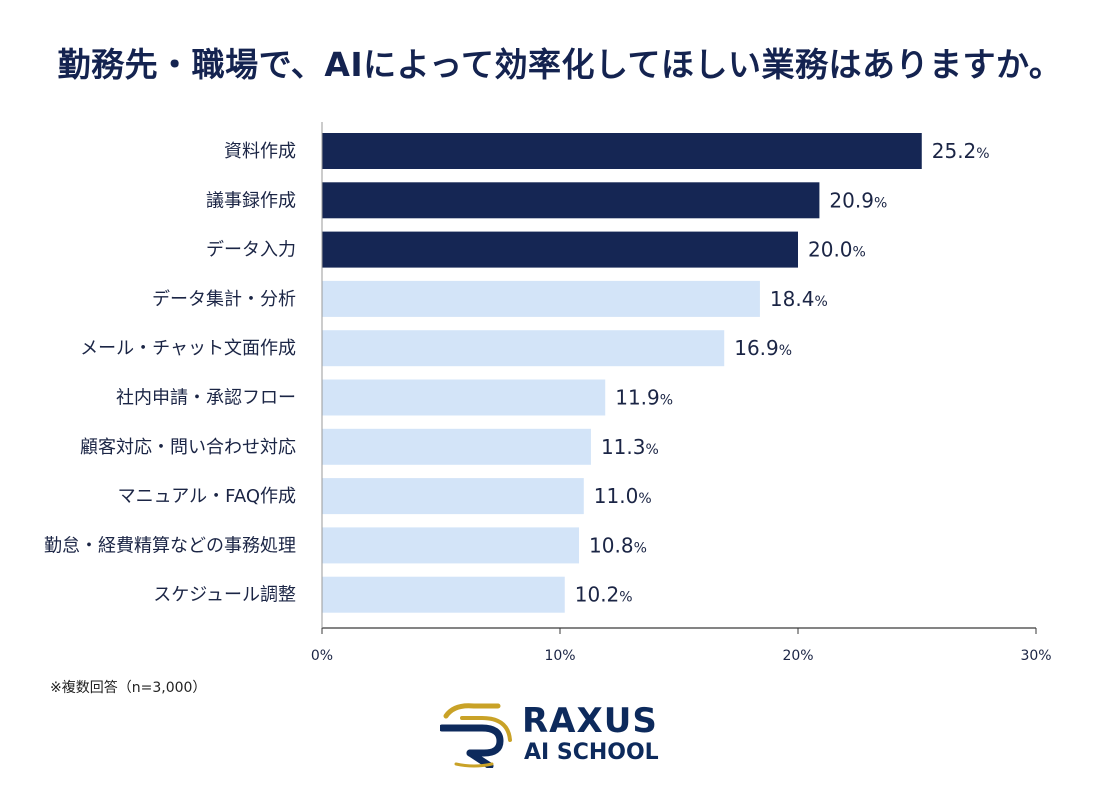 The height and width of the screenshot is (800, 1120). Describe the element at coordinates (756, 348) in the screenshot. I see `value-number: 16.9` at that location.